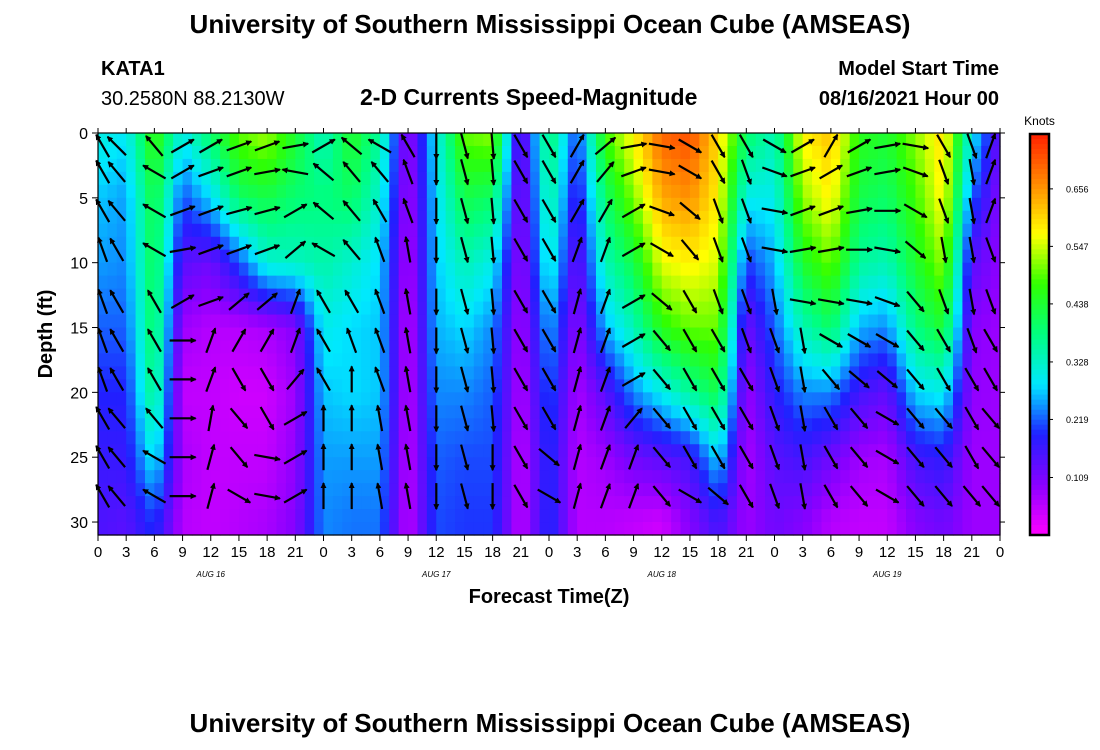  I want to click on x-tick-label: 12, so click(887, 552).